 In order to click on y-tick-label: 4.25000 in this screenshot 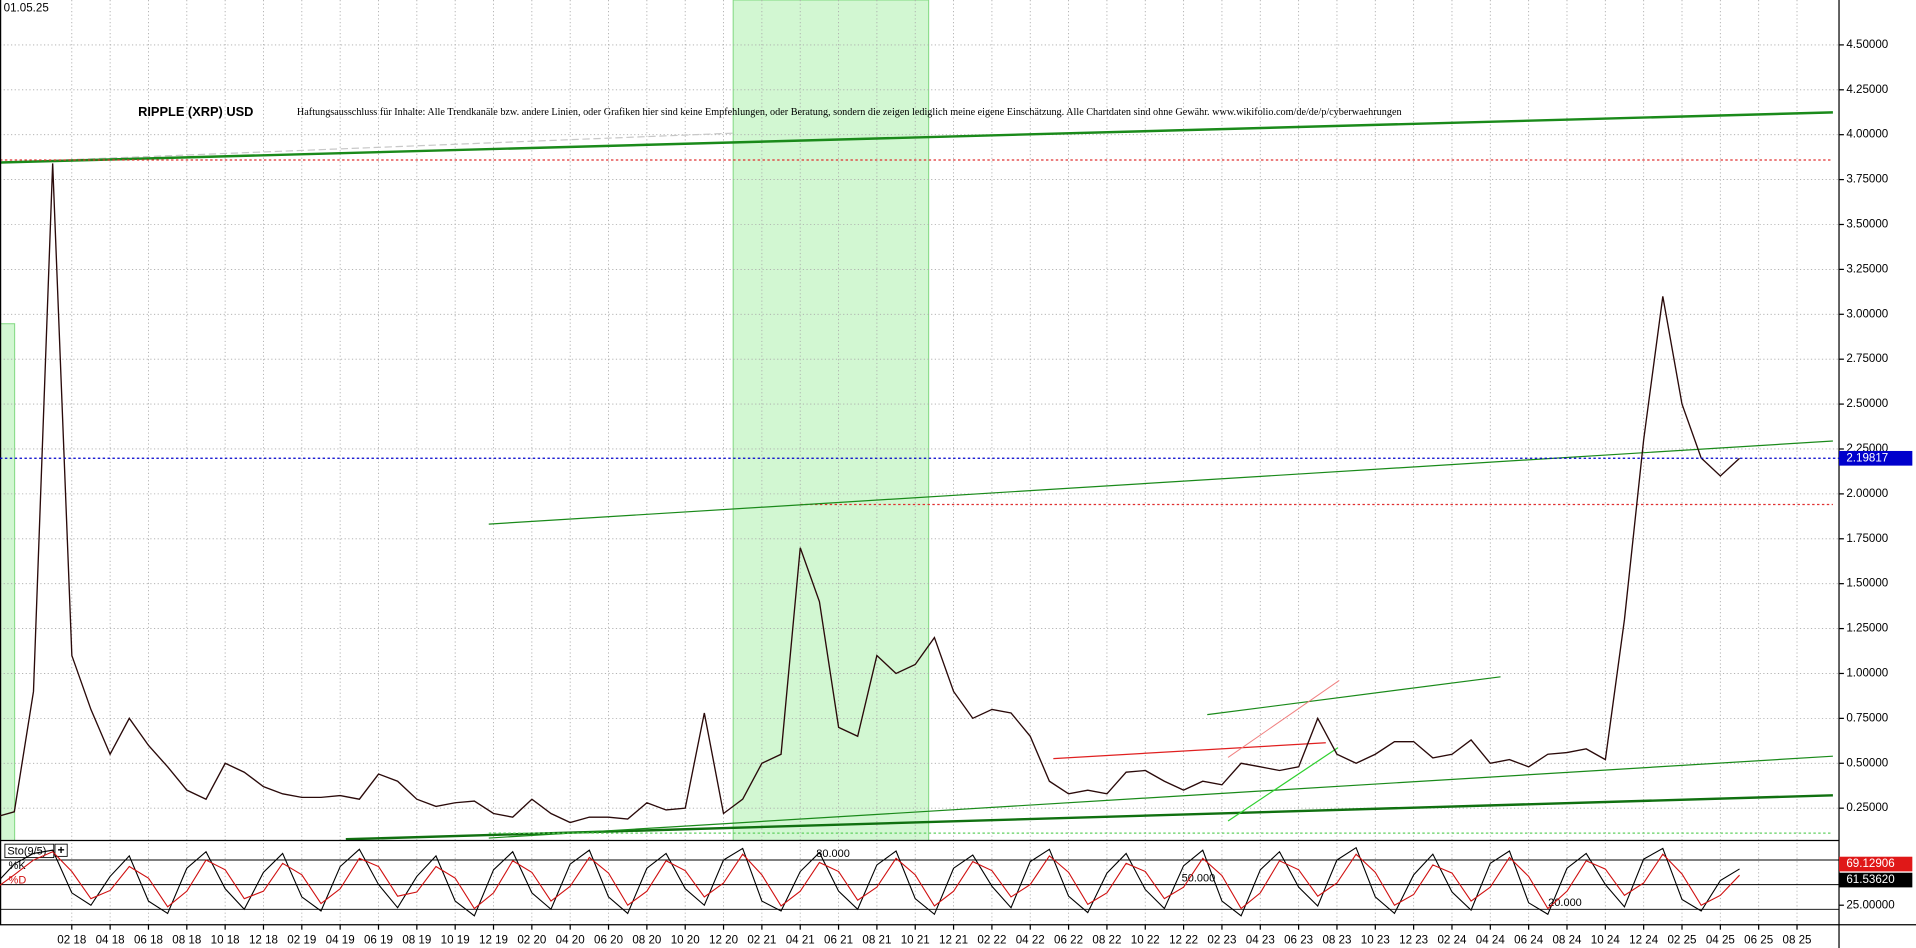, I will do `click(1867, 89)`.